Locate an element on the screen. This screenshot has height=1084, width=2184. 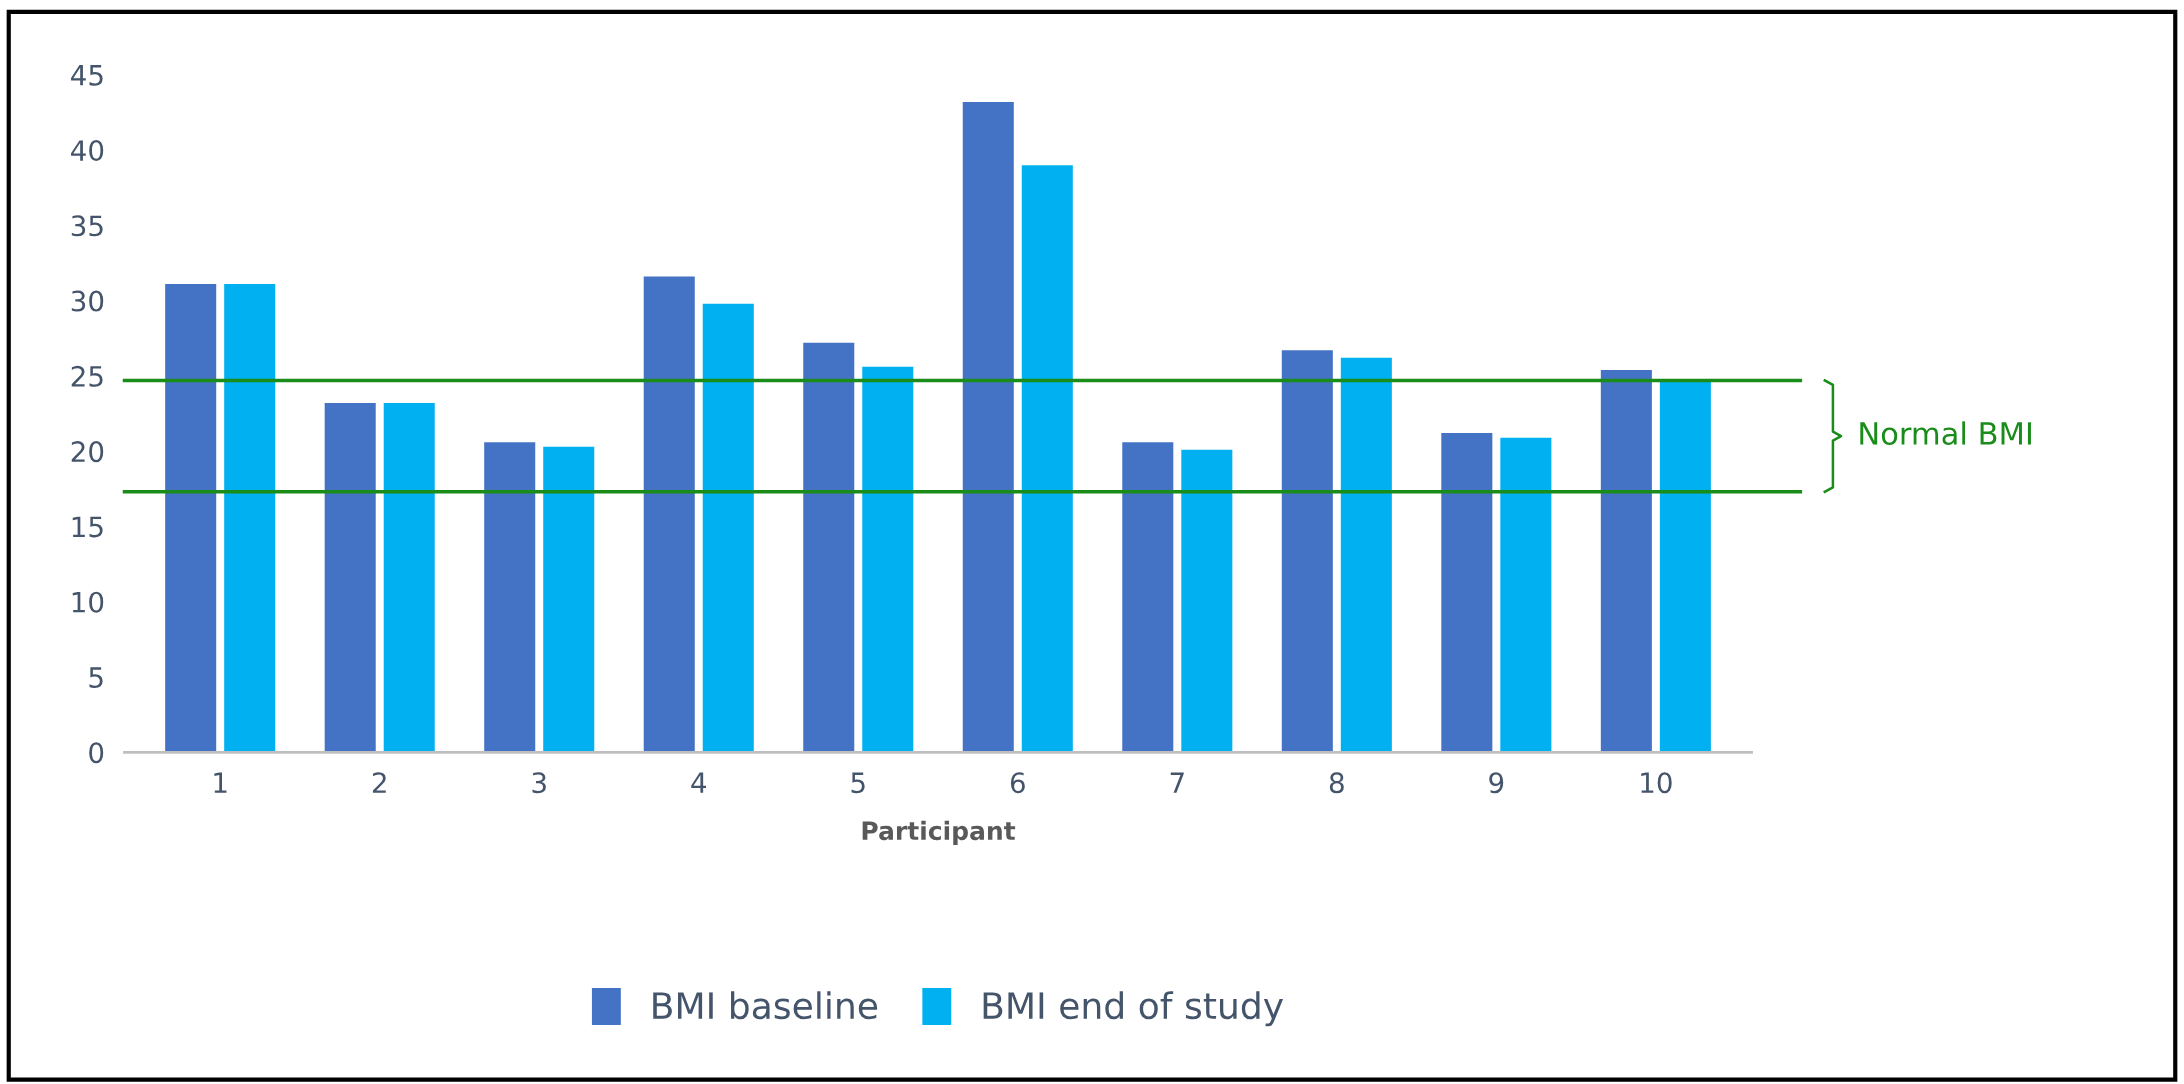
x-tick-label: 4 is located at coordinates (699, 782).